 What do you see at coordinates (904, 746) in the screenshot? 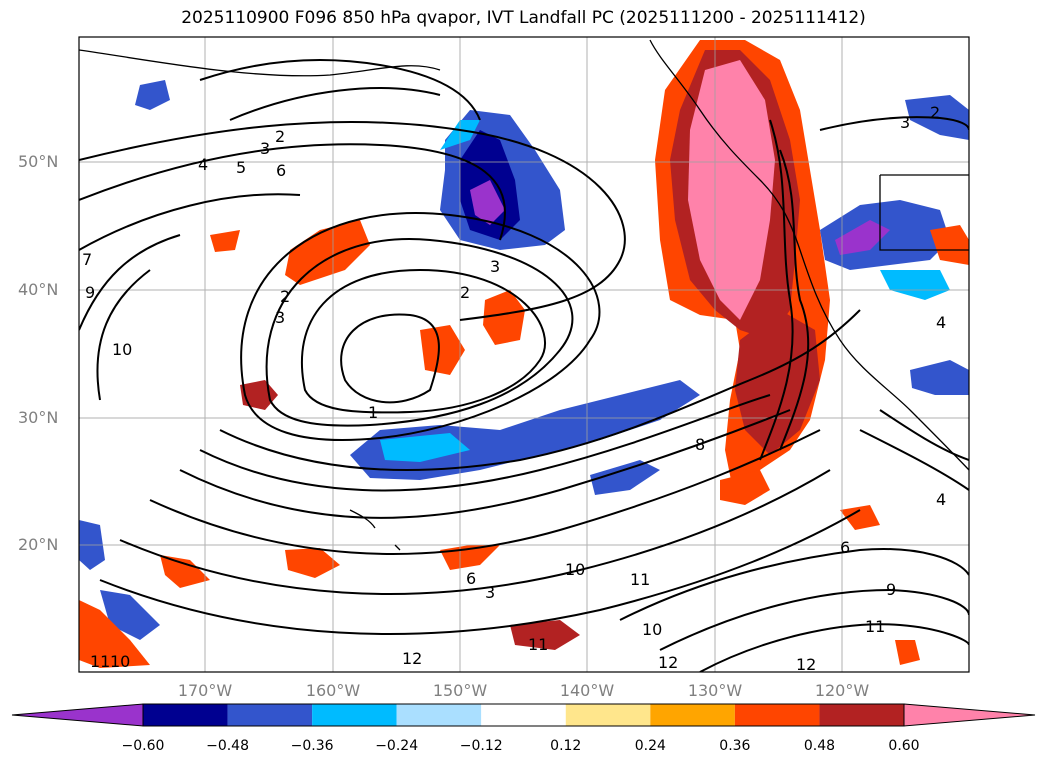
I see `colorbar-tick-label: 0.60` at bounding box center [904, 746].